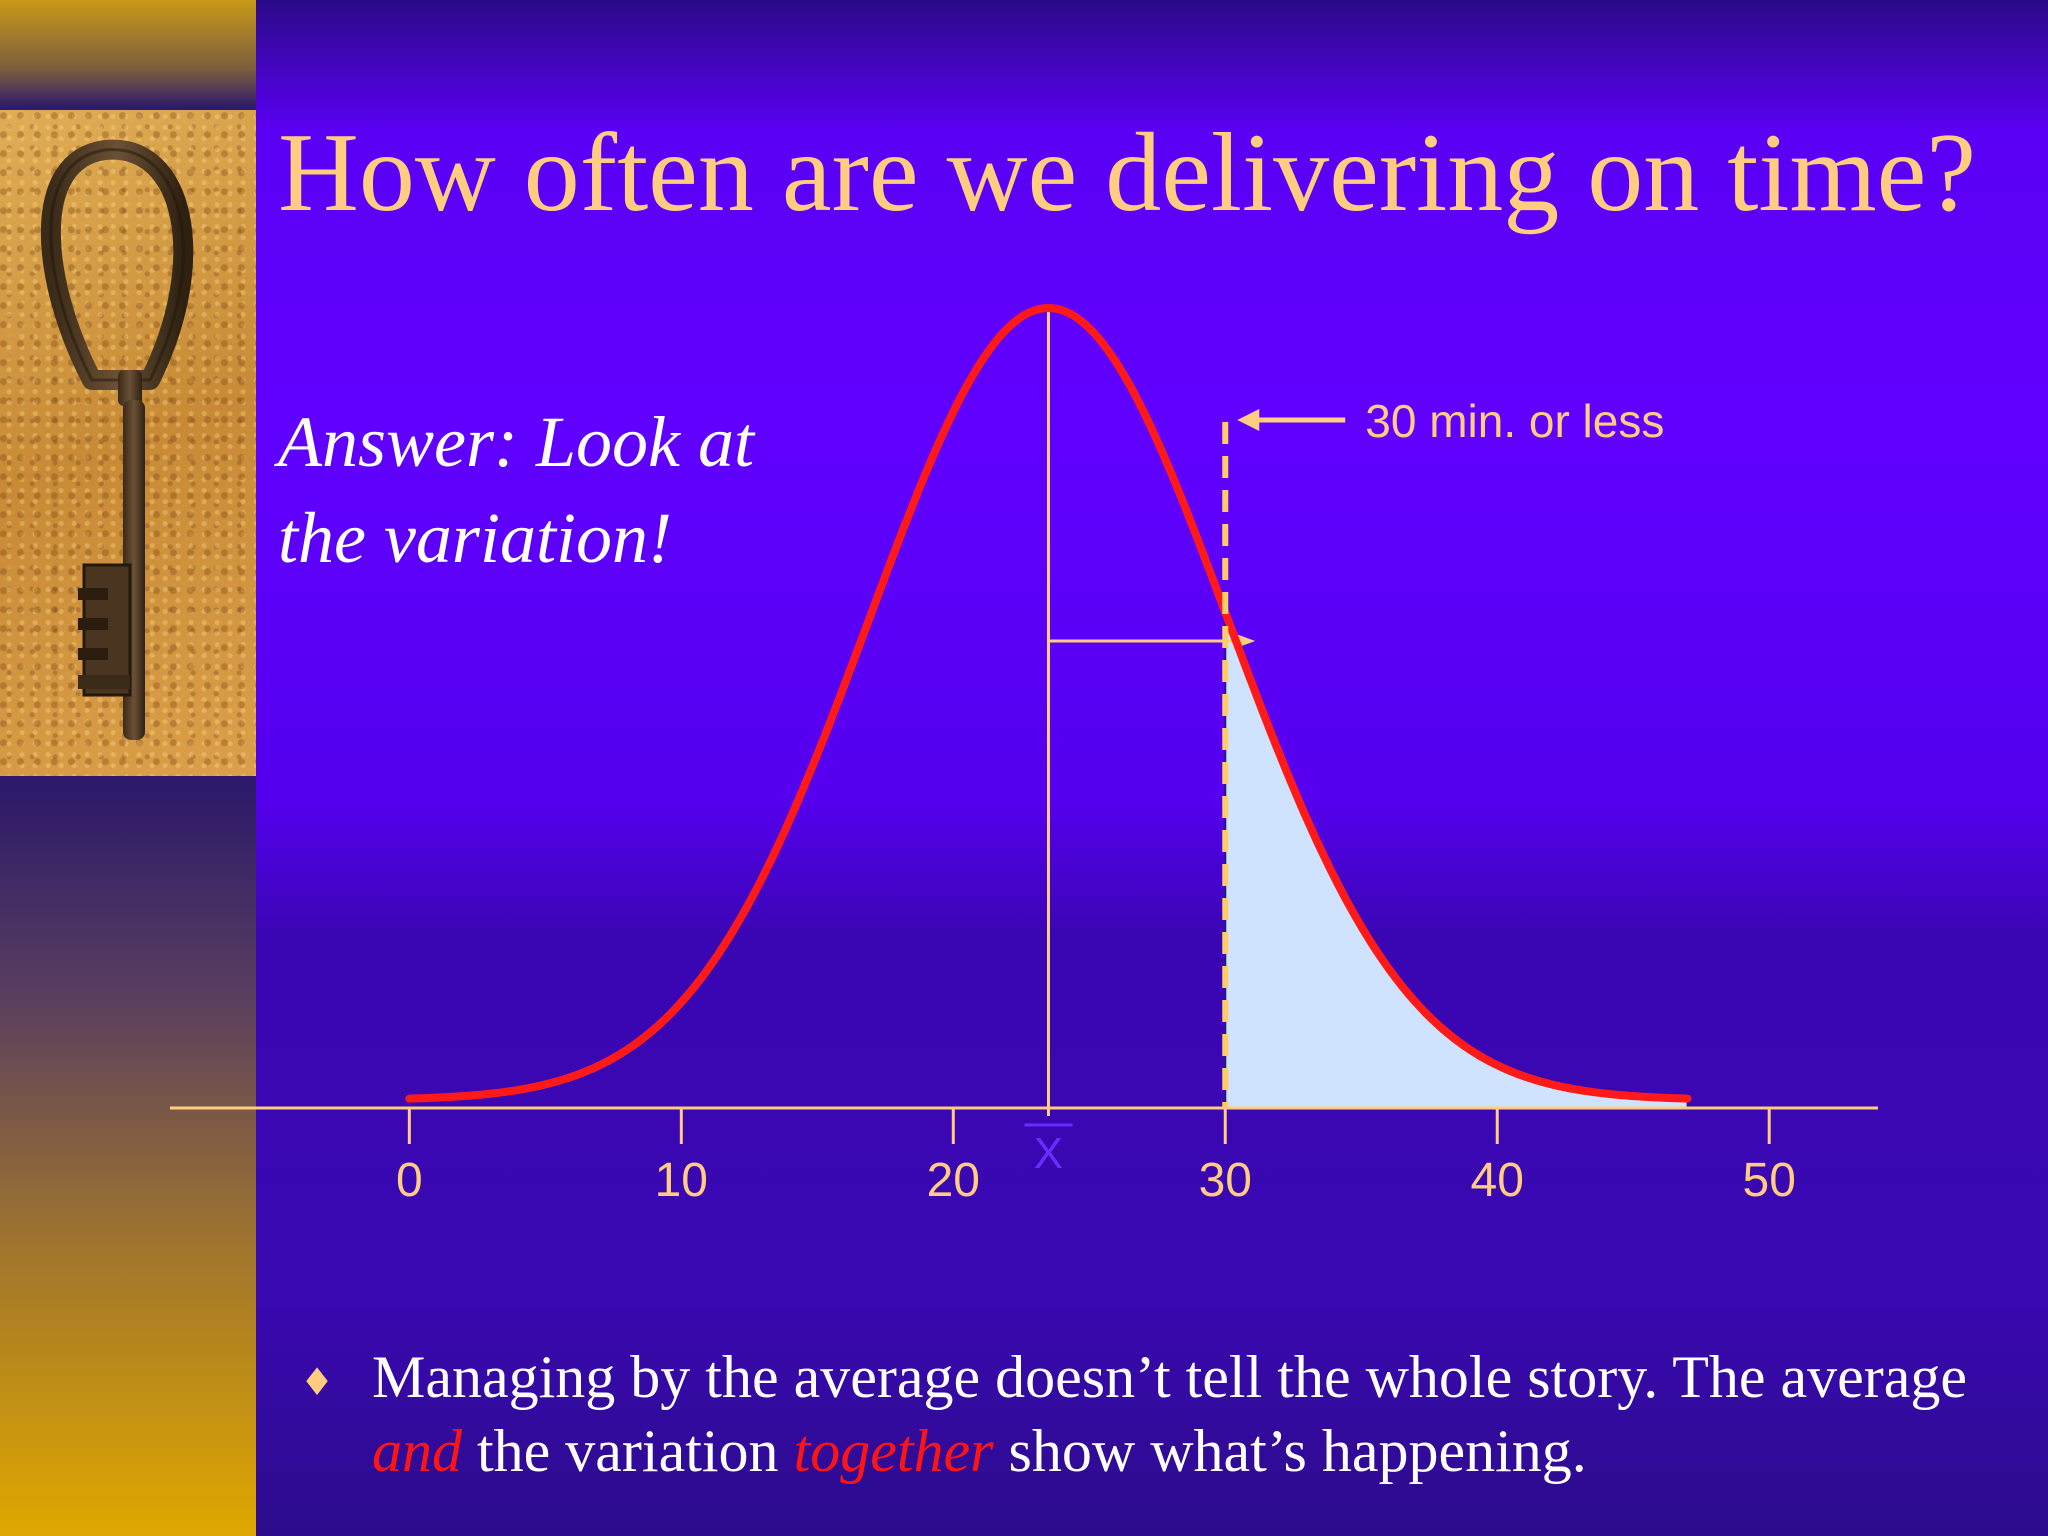  Describe the element at coordinates (475, 538) in the screenshot. I see `answer-line-2: the variation!` at that location.